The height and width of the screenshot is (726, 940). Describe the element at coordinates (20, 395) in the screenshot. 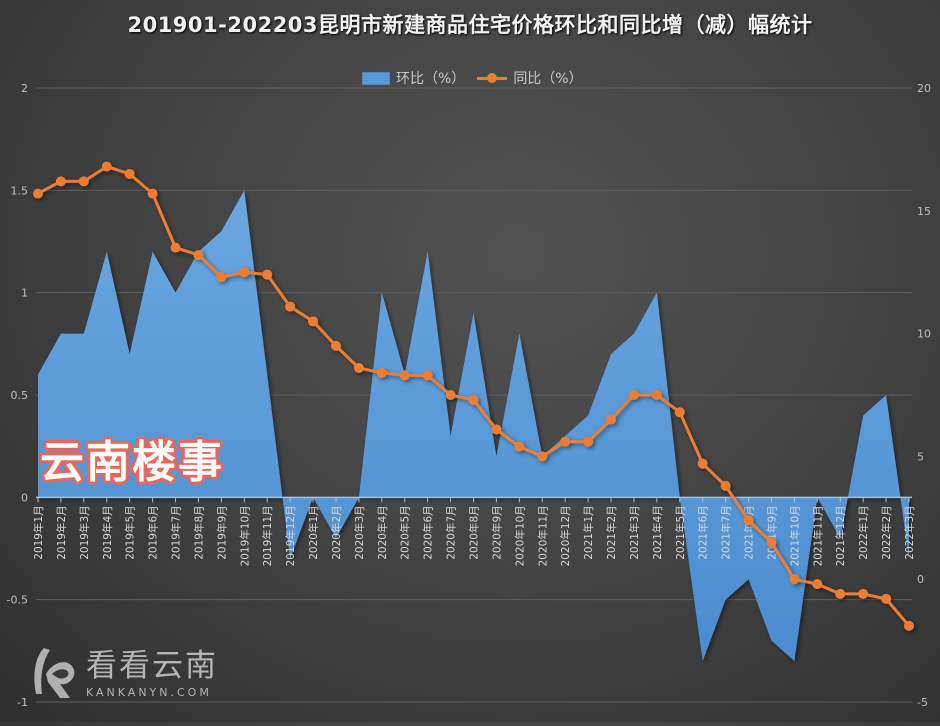

I see `y-left-tick-label: 0.5` at that location.